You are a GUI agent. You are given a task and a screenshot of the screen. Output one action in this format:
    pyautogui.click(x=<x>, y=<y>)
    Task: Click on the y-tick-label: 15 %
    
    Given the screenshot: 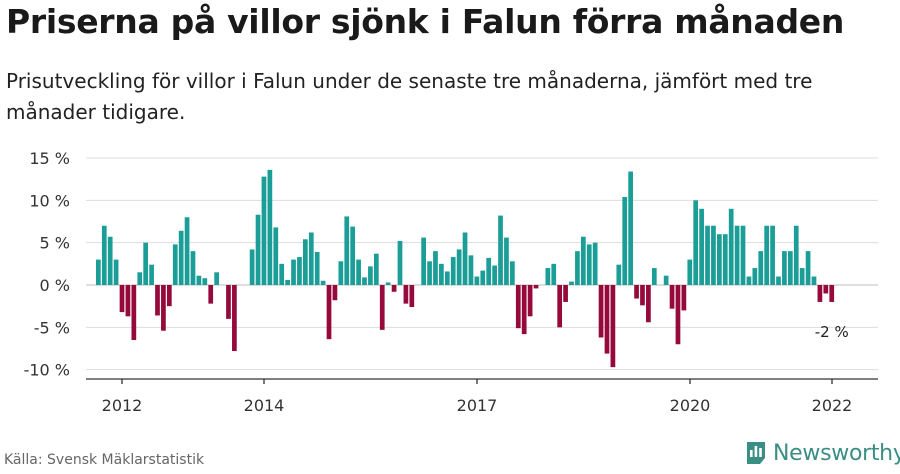 What is the action you would take?
    pyautogui.click(x=49, y=158)
    